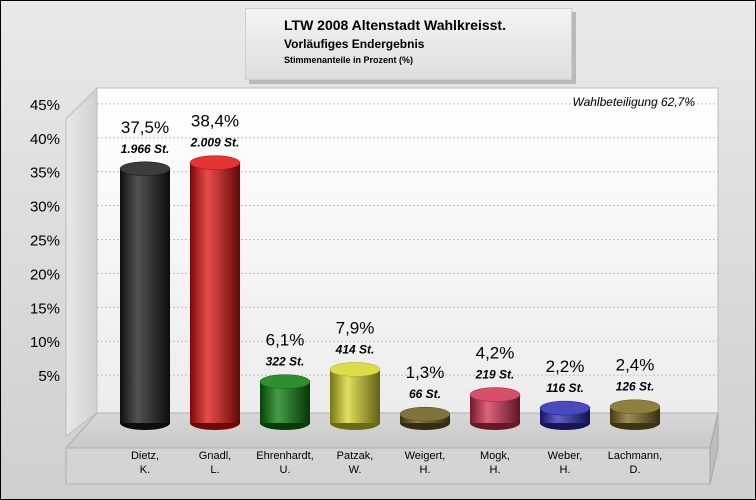 The height and width of the screenshot is (500, 756). I want to click on turnout-label: Wahlbeteiligung 62,7%, so click(633, 102).